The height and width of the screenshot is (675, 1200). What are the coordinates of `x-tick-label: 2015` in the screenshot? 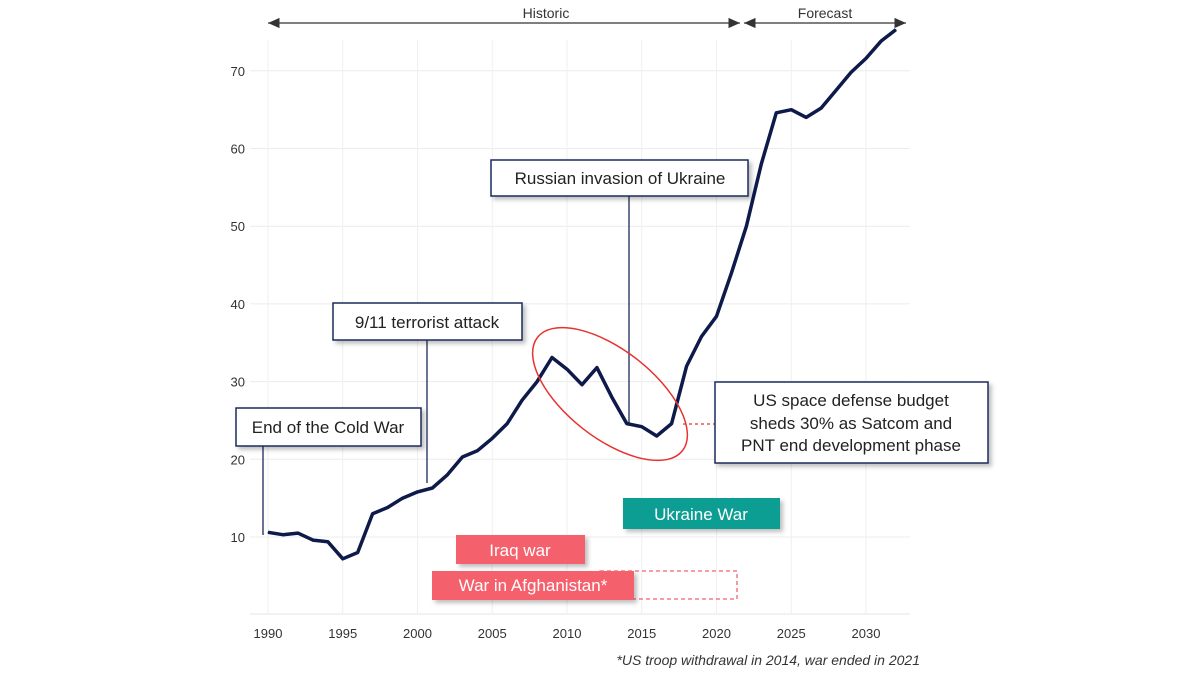 It's located at (641, 633).